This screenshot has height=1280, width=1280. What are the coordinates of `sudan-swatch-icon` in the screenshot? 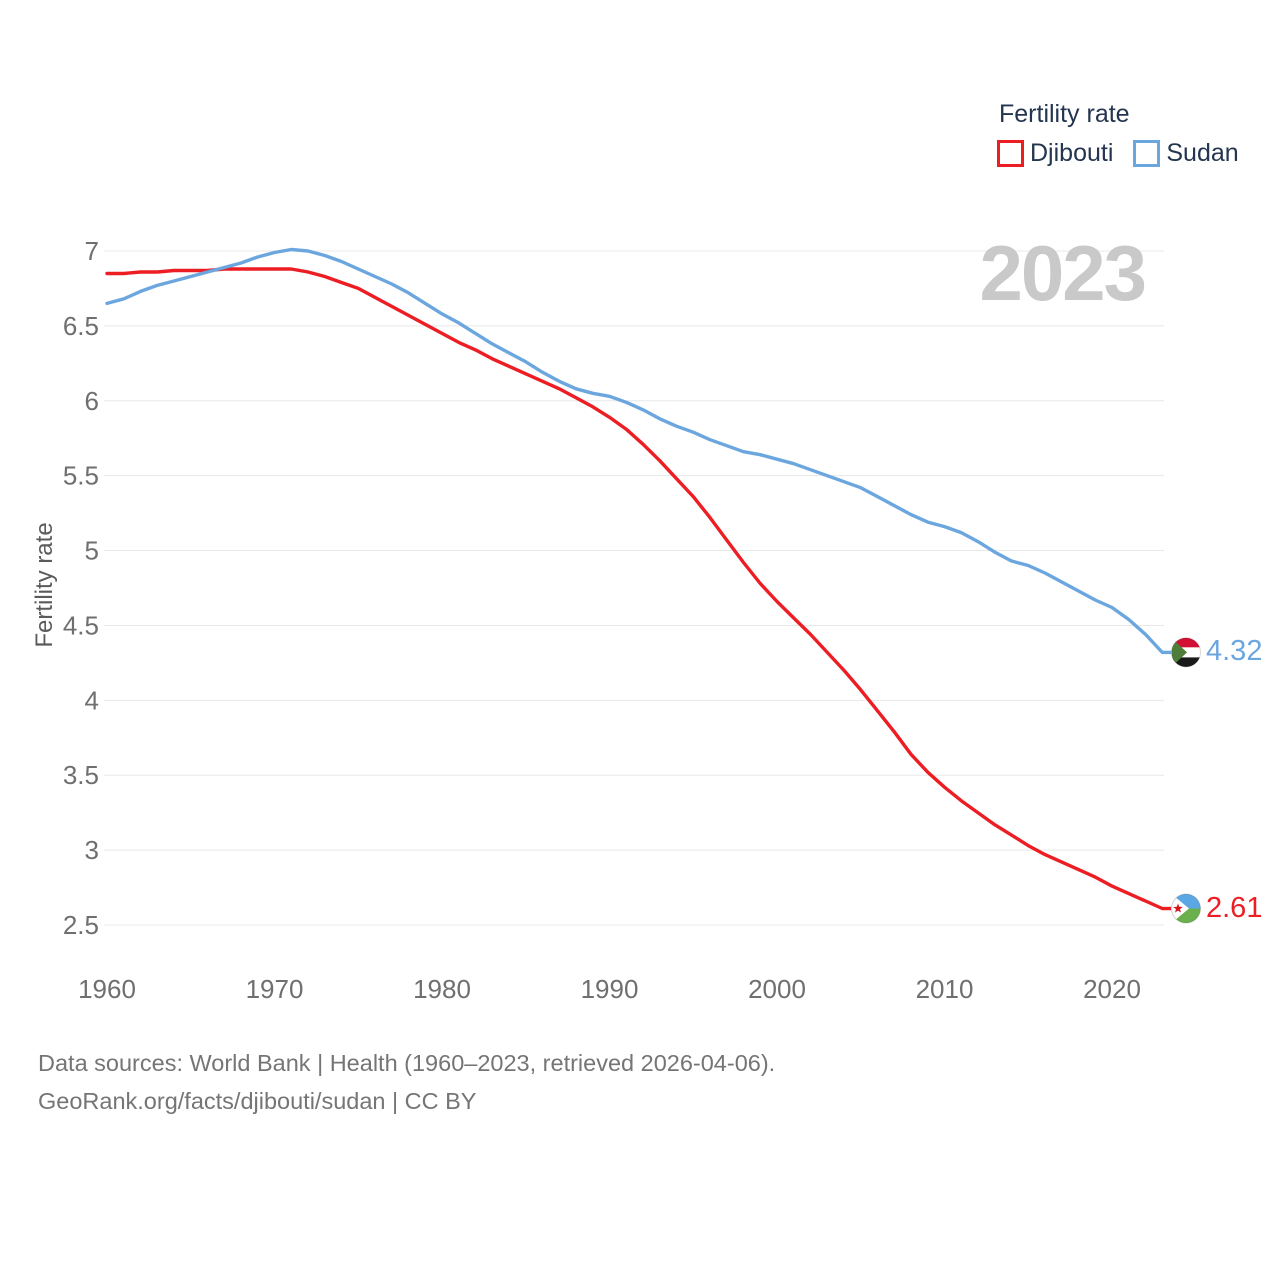 It's located at (1147, 153).